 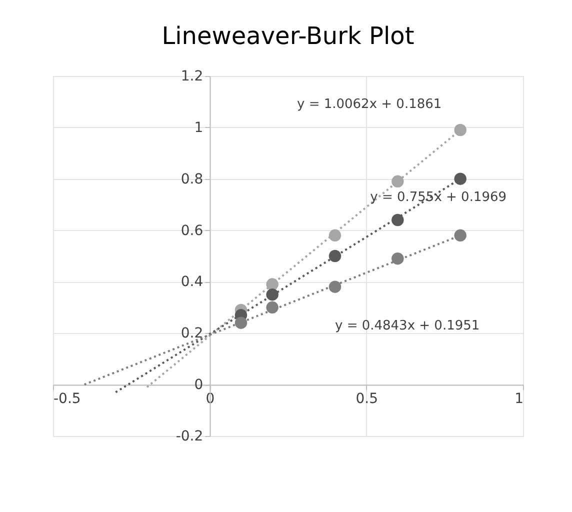 I want to click on x-tick-label: -0.5, so click(x=67, y=399).